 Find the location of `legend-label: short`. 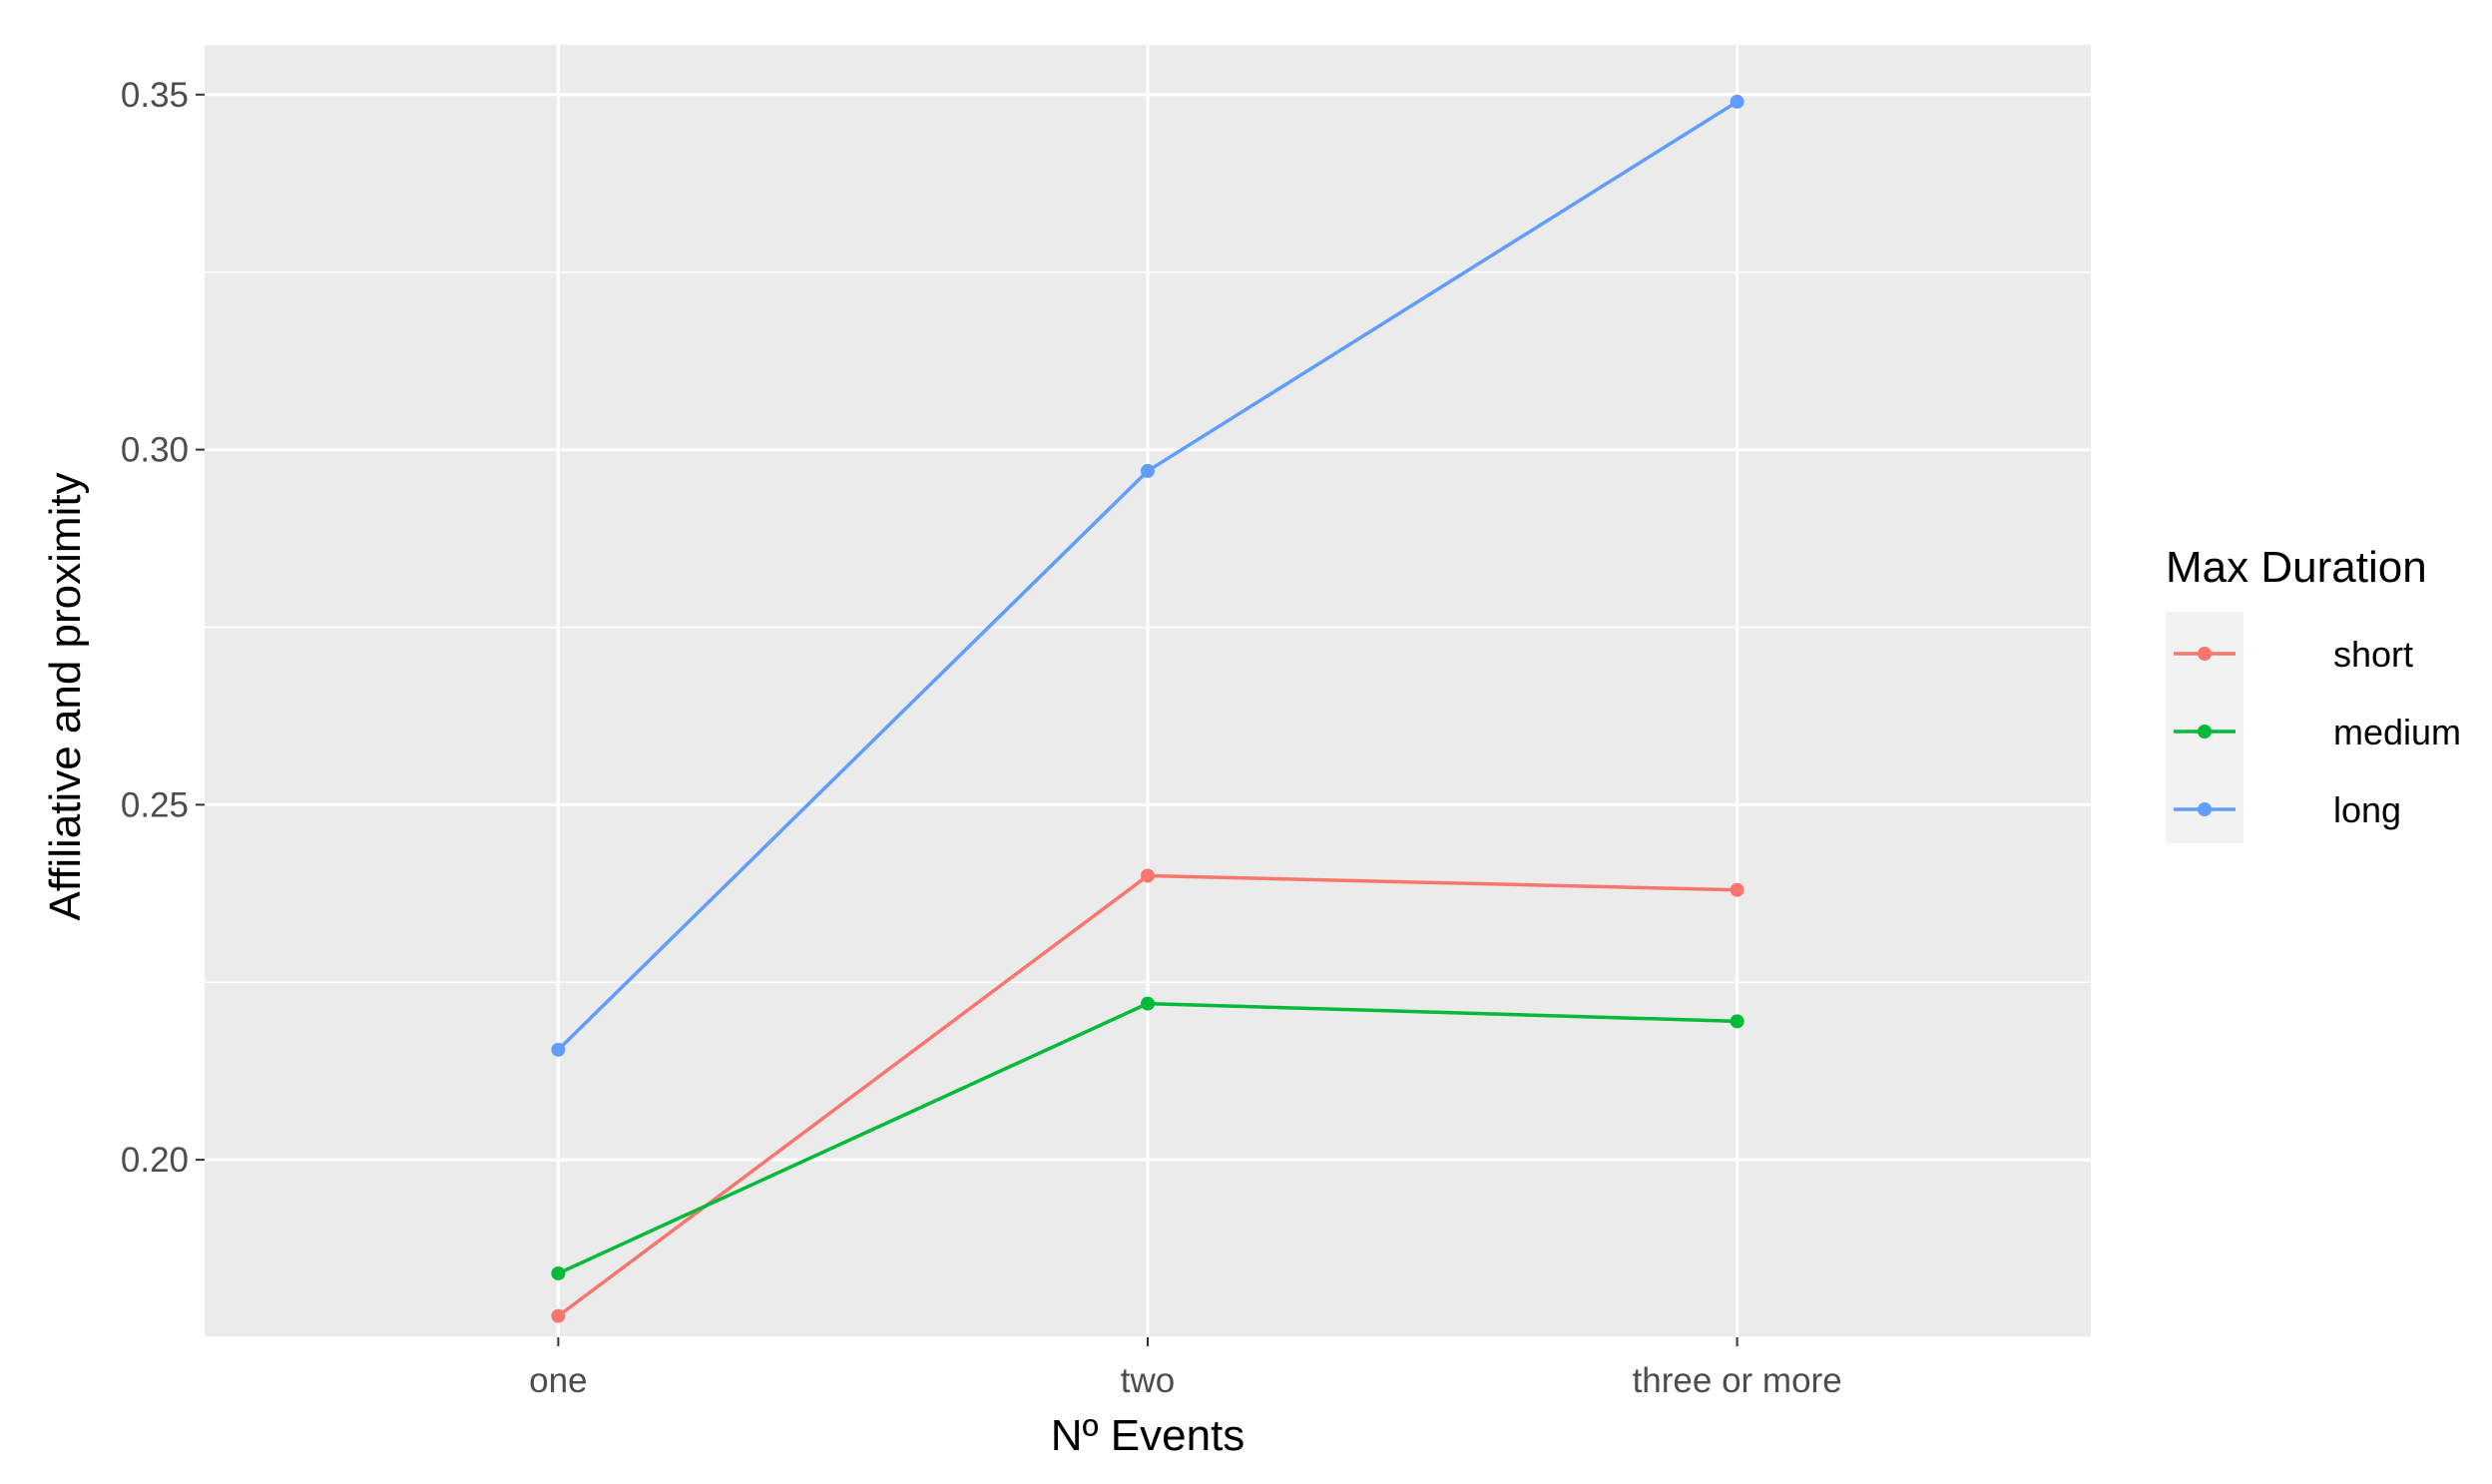

legend-label: short is located at coordinates (2373, 654).